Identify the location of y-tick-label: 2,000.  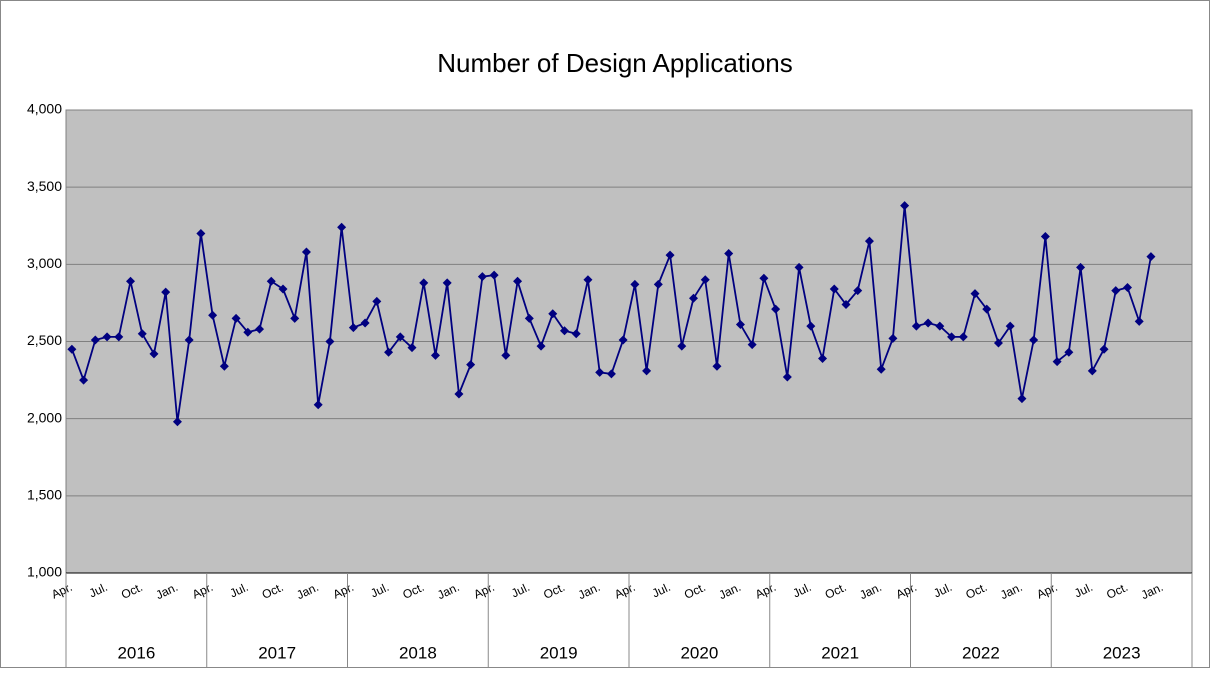
(44, 417).